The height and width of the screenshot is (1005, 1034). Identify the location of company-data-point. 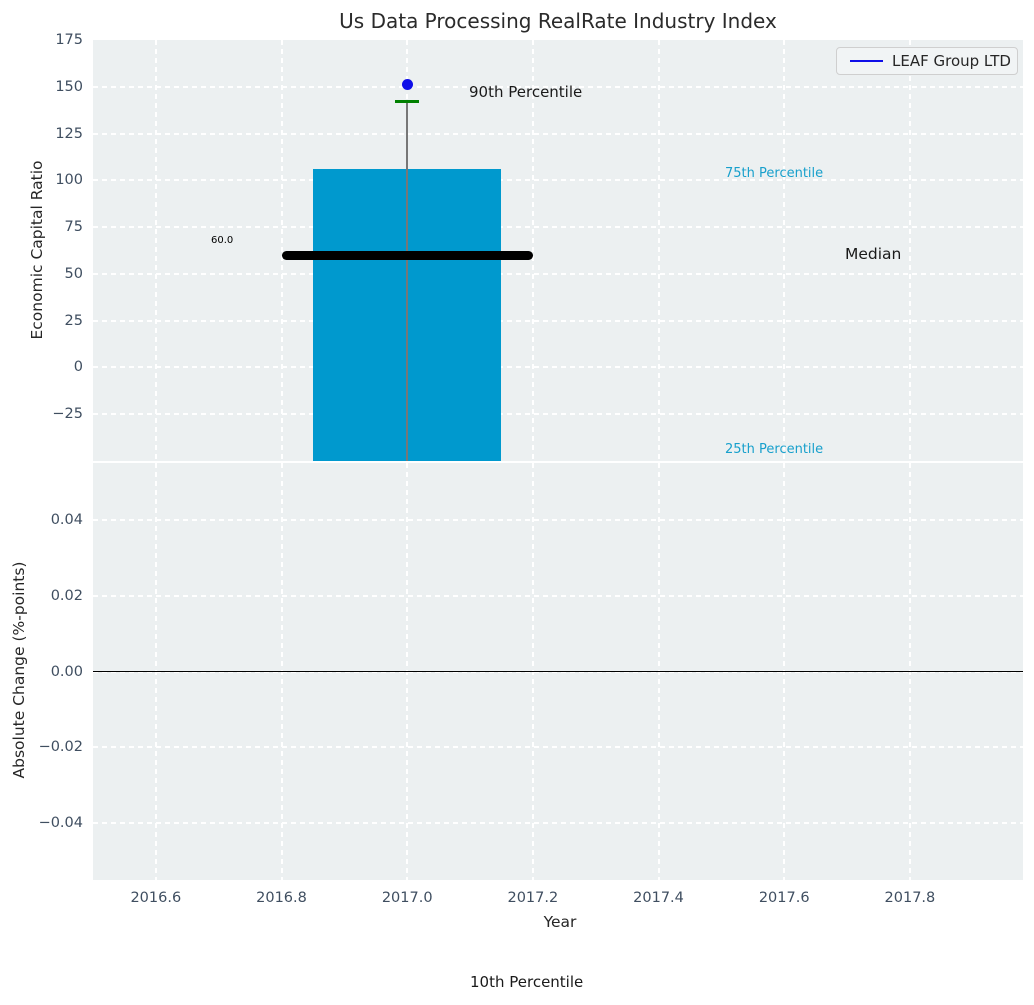
(407, 85).